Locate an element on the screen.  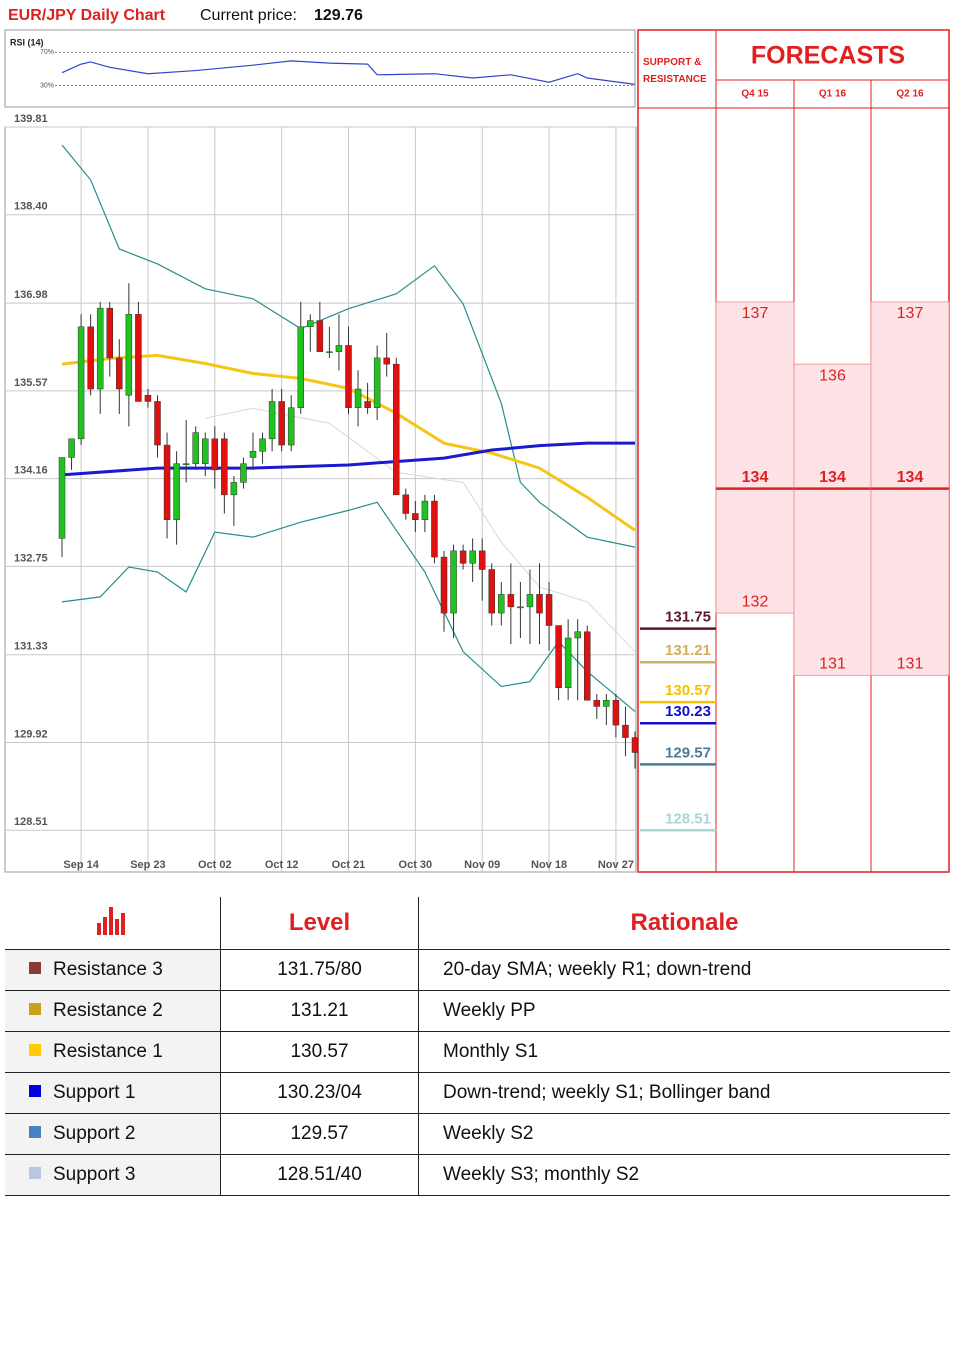
forecast-range is located at coordinates (832, 519).